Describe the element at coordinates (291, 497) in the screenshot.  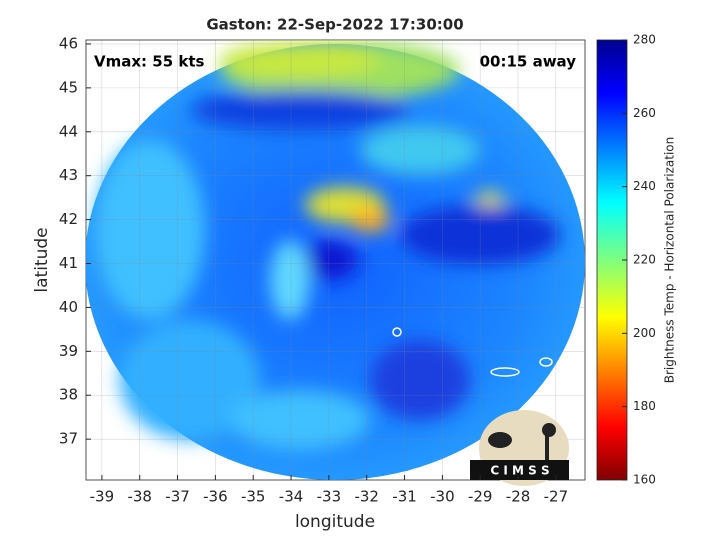
I see `x-tick-label: -34` at that location.